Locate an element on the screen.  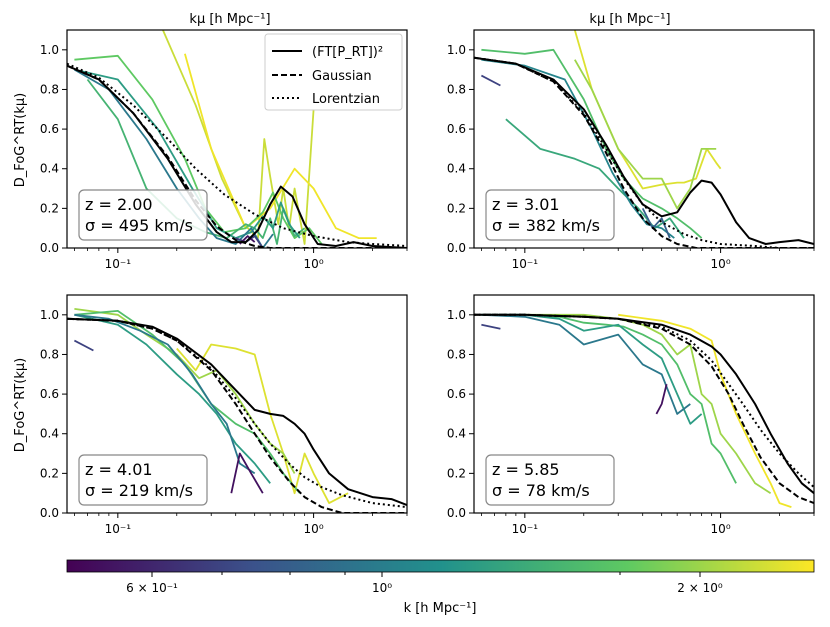
panel-4-annotation-line: z = 5.85 is located at coordinates (526, 469).